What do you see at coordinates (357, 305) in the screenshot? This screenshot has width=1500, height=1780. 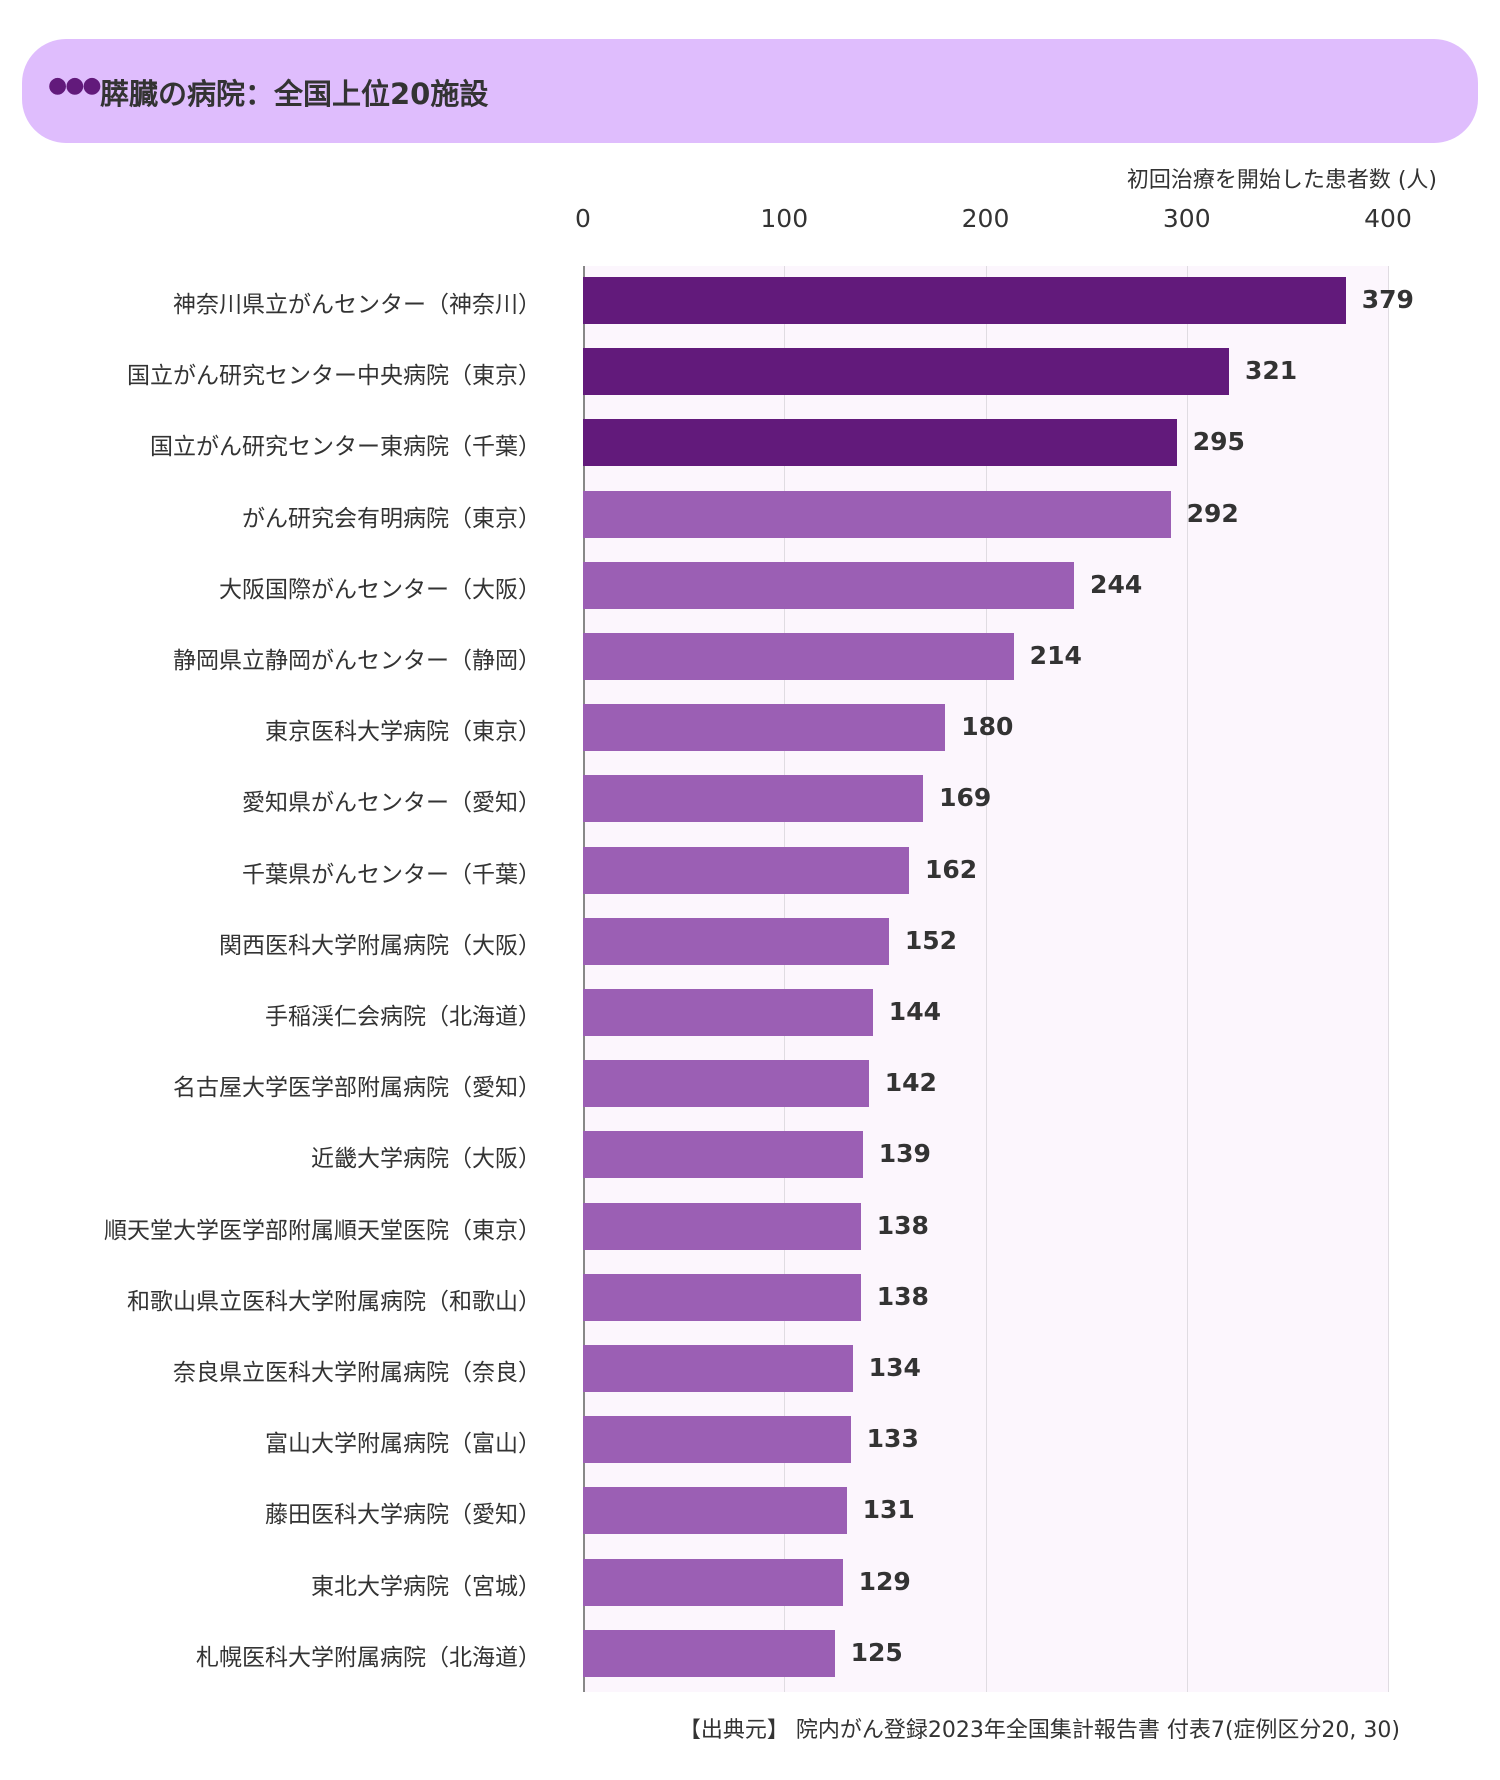 I see `category-label: 神奈川県立がんセンター（神奈川）` at bounding box center [357, 305].